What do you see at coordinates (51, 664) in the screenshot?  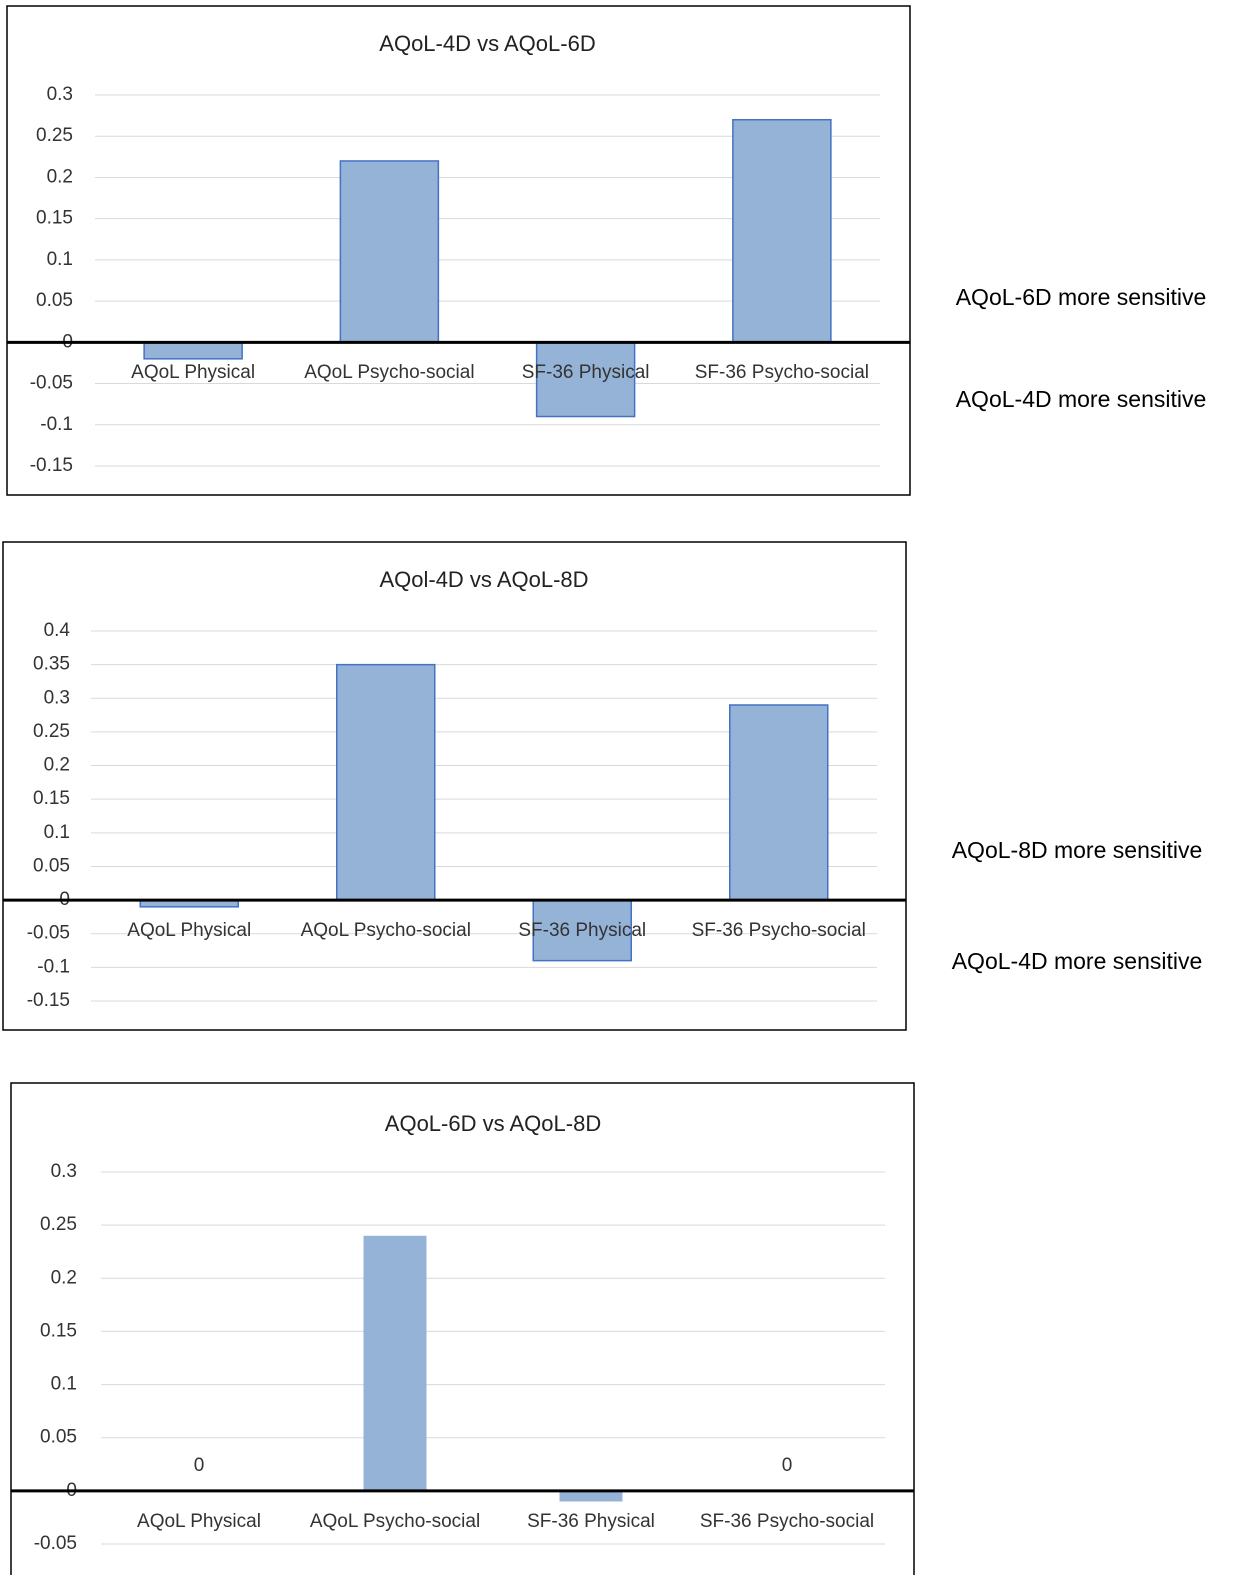 I see `y-tick-label: 0.35` at bounding box center [51, 664].